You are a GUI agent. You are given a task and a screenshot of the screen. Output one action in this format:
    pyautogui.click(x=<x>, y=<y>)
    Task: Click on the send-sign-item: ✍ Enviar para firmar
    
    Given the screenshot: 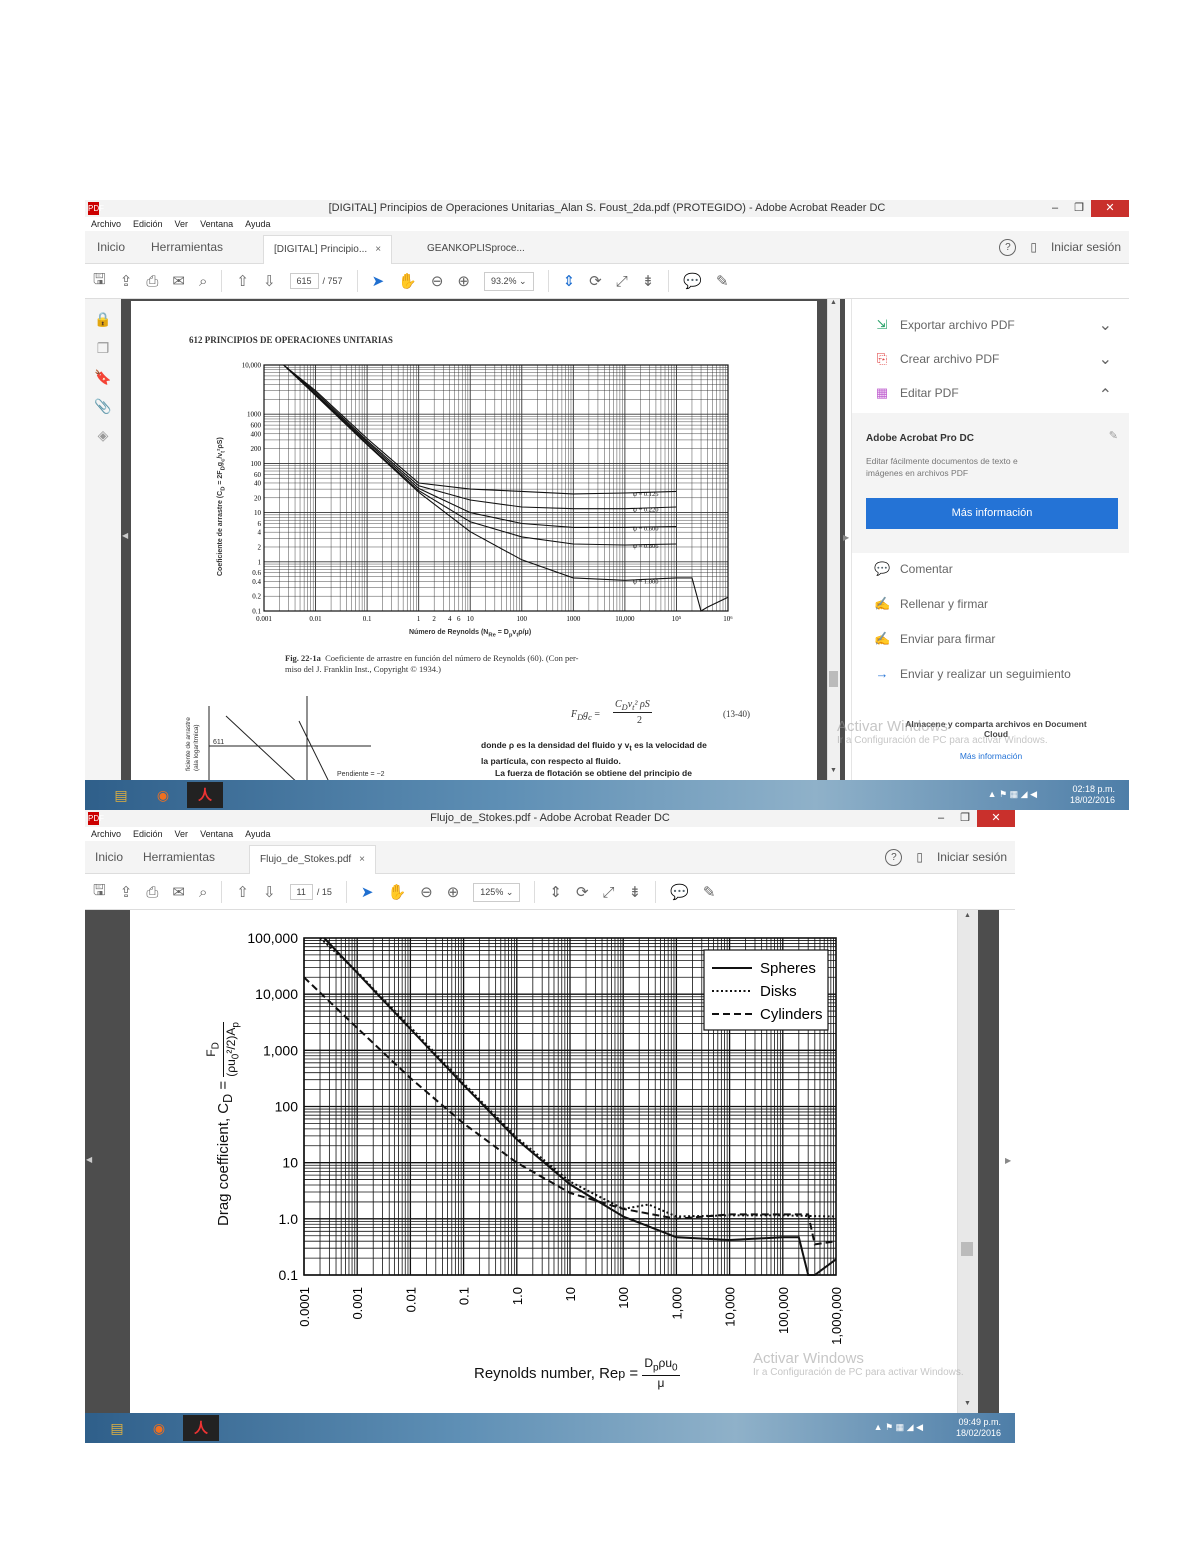 What is the action you would take?
    pyautogui.click(x=934, y=639)
    